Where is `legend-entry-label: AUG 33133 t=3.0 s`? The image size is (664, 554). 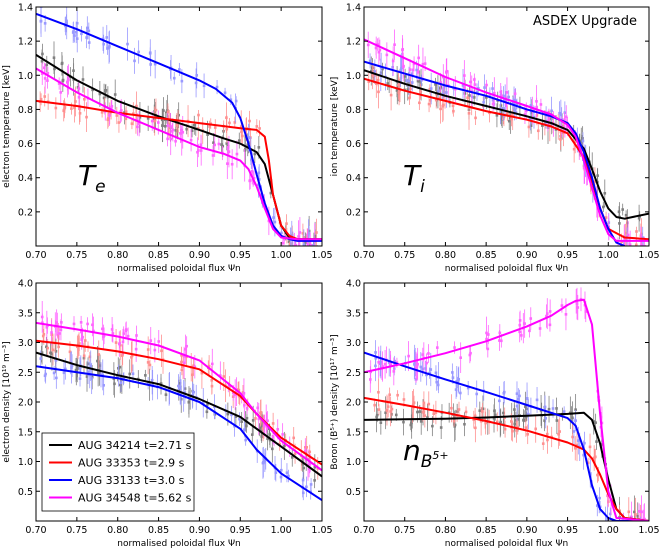
legend-entry-label: AUG 33133 t=3.0 s is located at coordinates (131, 480).